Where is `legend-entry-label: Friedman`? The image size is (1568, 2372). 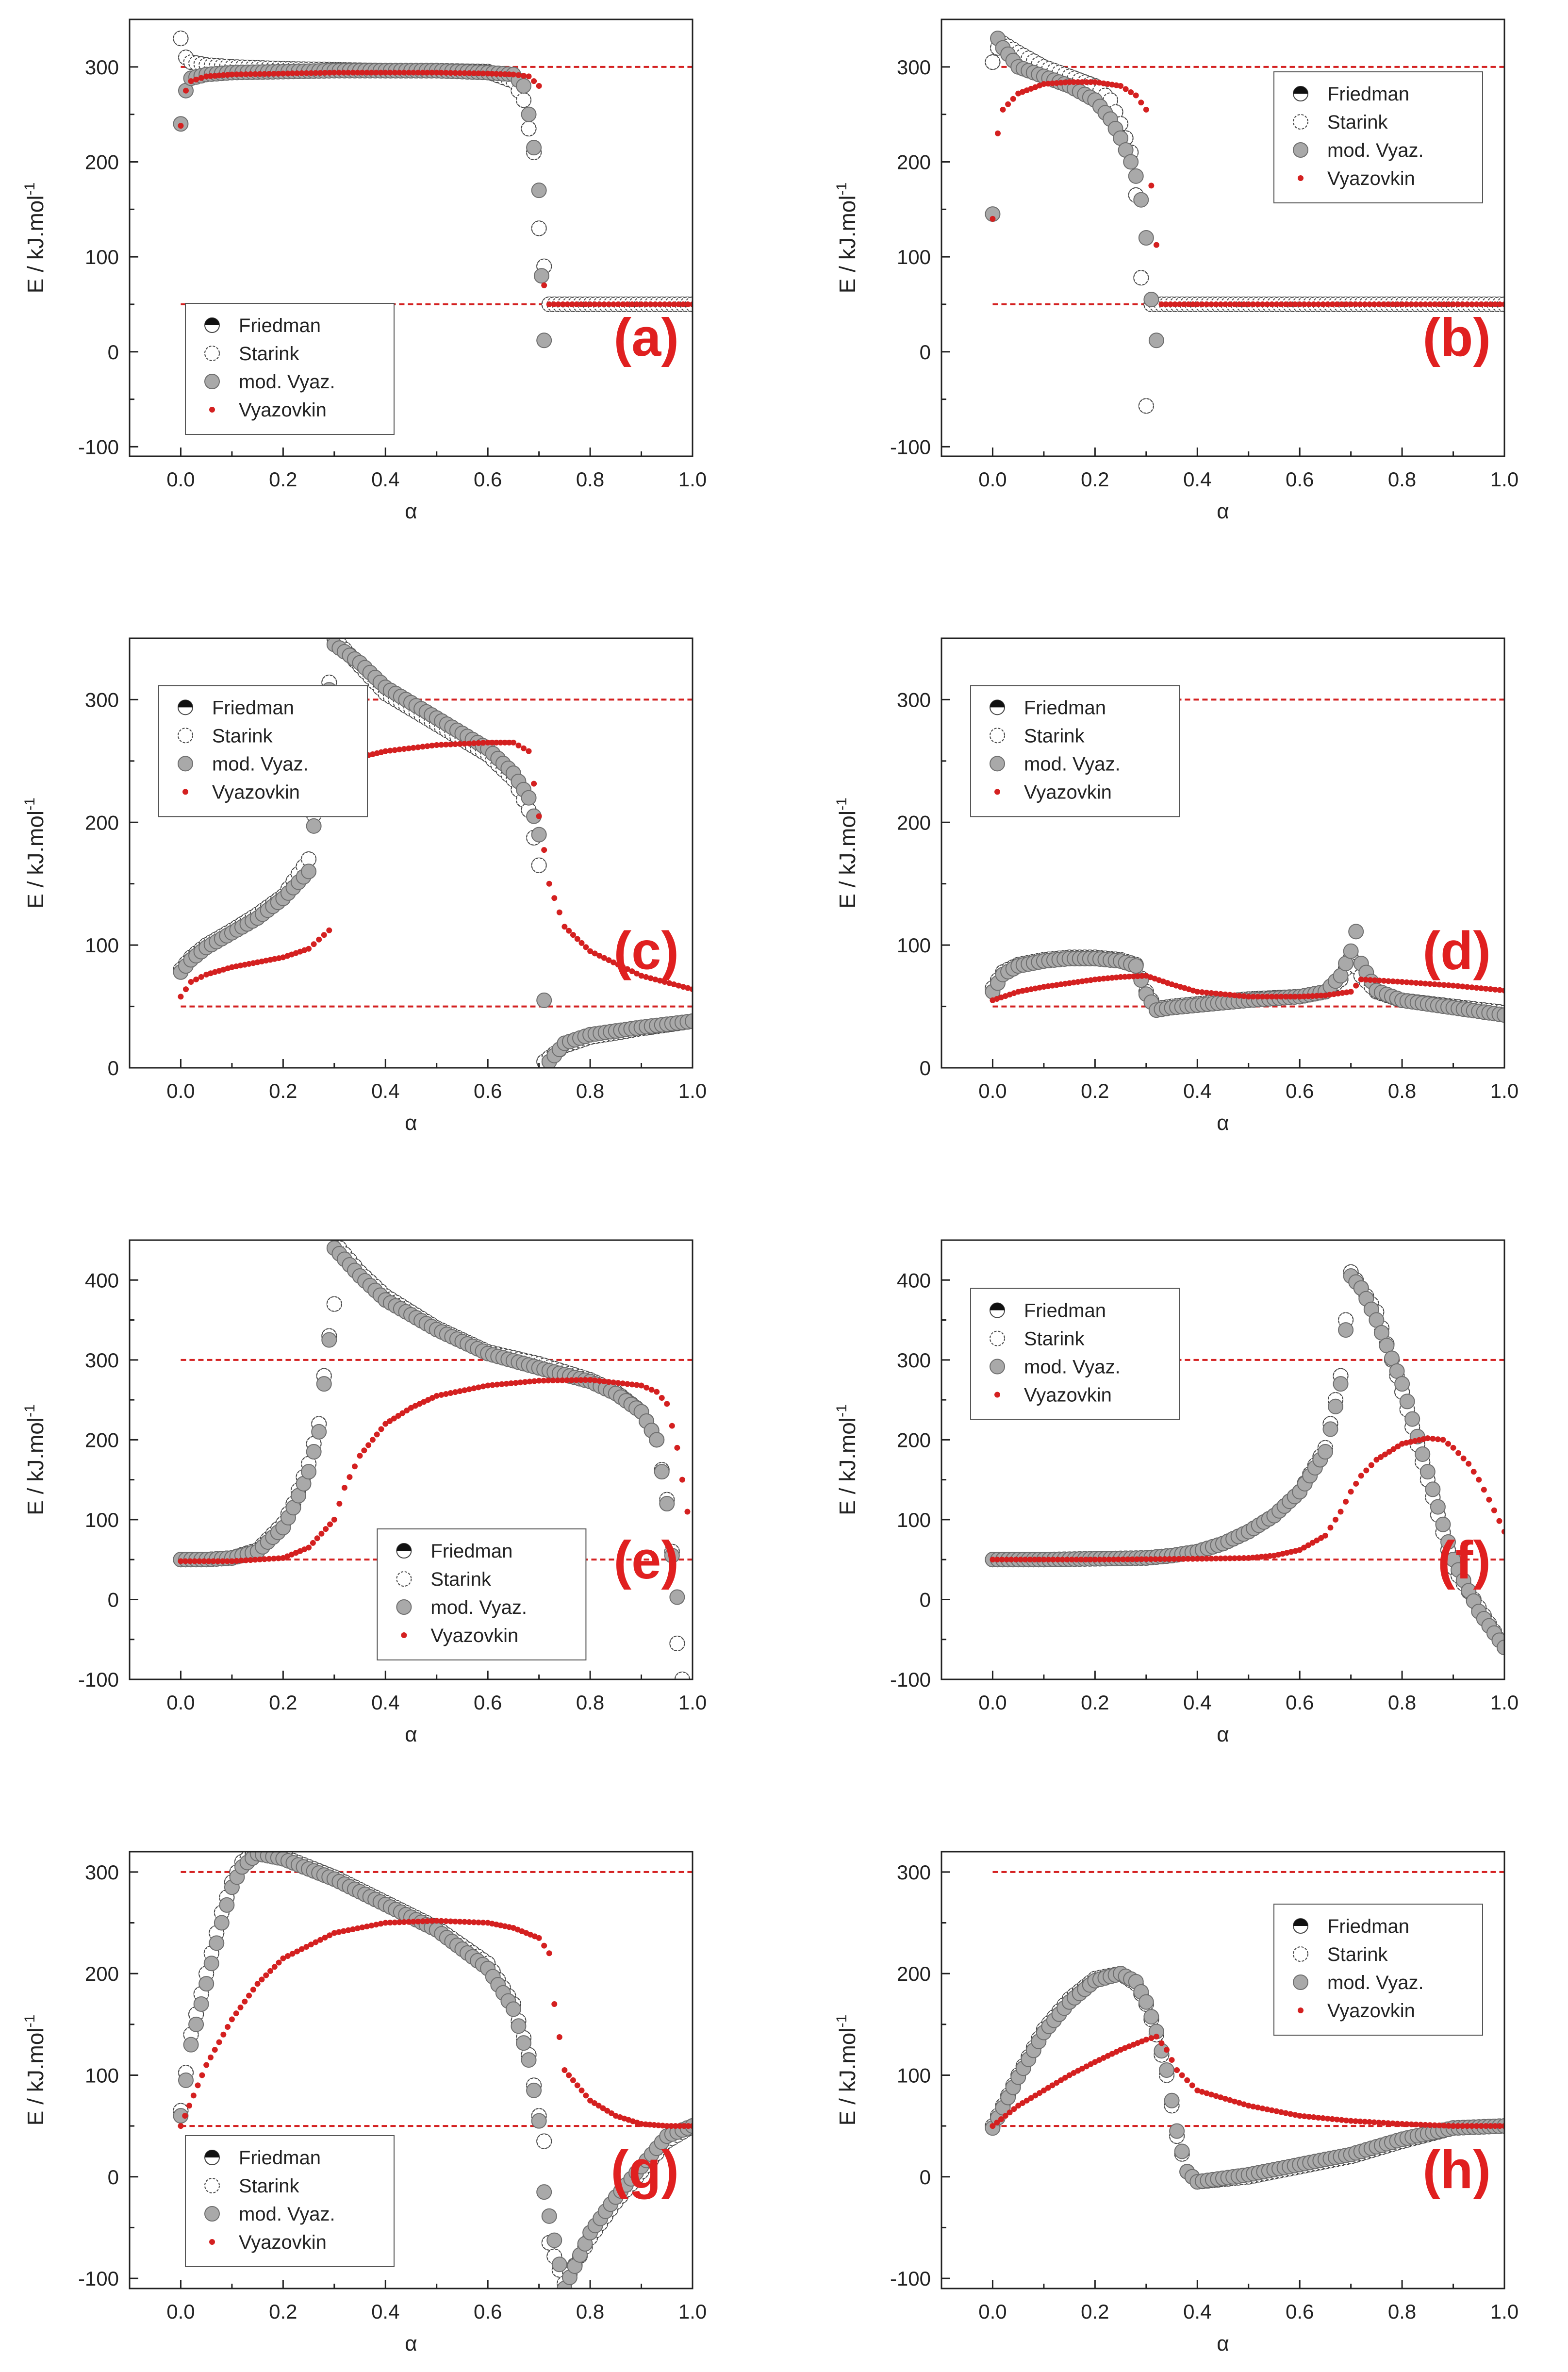 legend-entry-label: Friedman is located at coordinates (280, 325).